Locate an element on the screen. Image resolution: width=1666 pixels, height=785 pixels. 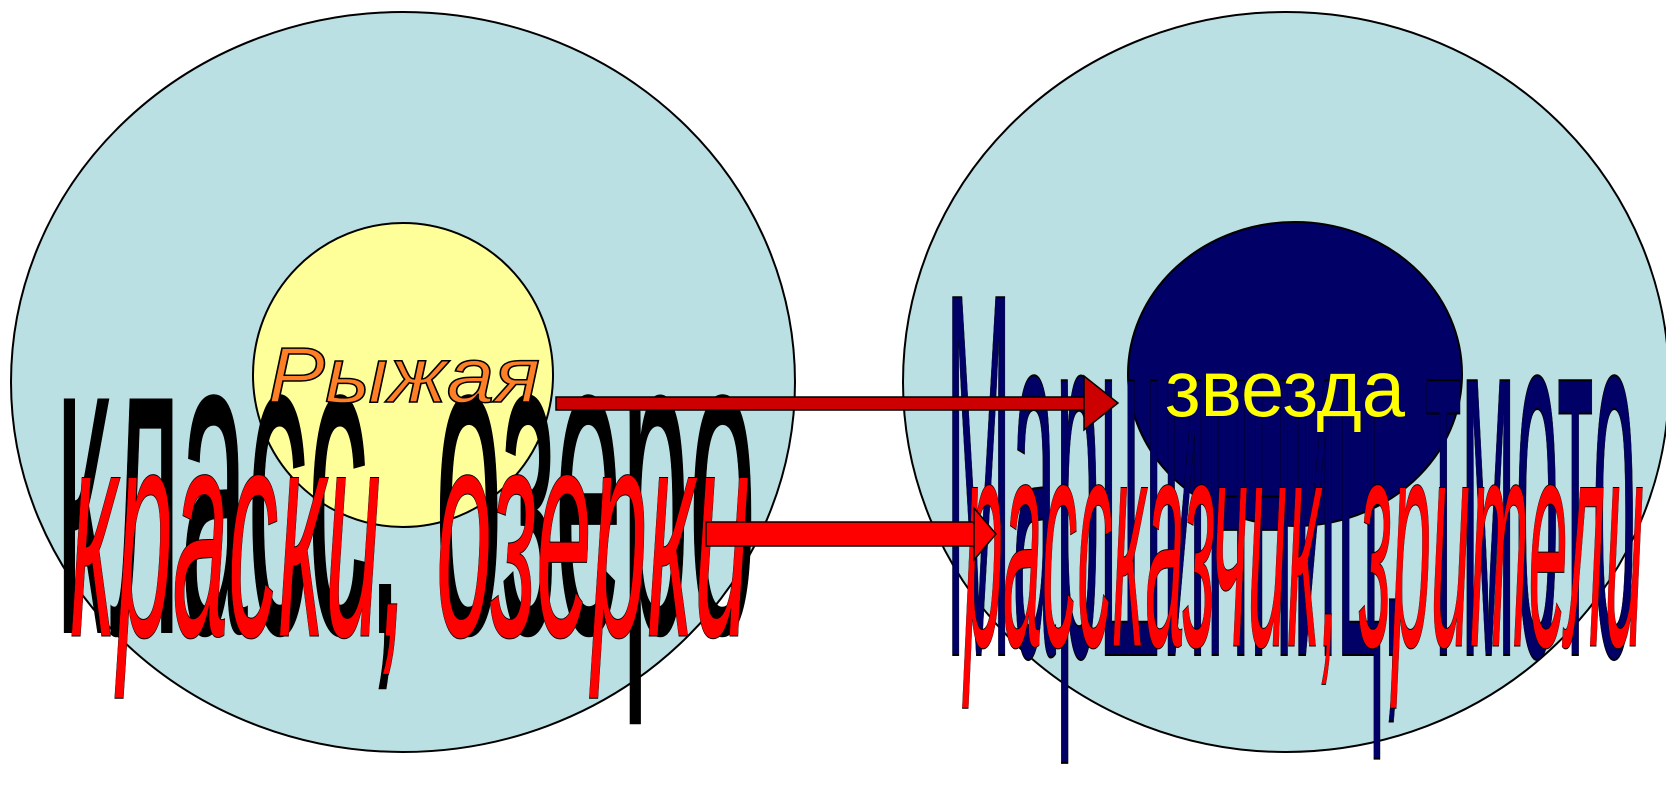
right-inner-label: звезда is located at coordinates (1285, 388).